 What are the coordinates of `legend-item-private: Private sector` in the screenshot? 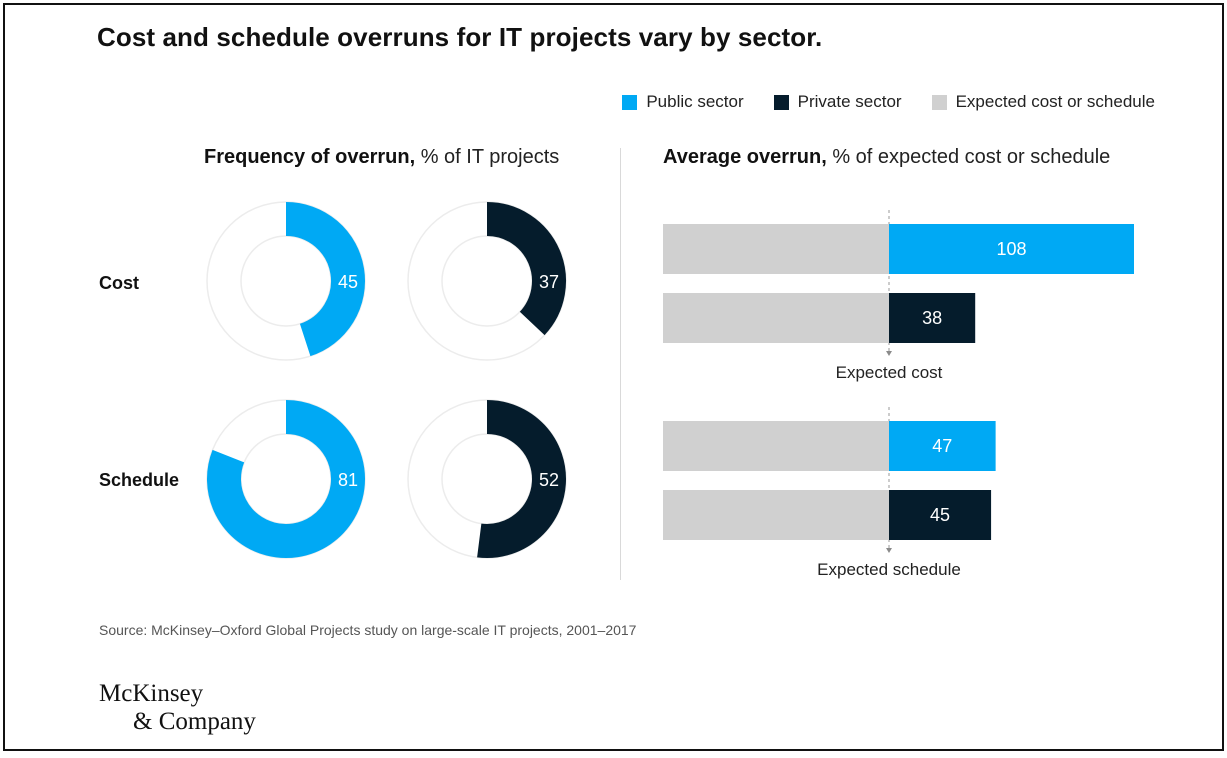 It's located at (837, 102).